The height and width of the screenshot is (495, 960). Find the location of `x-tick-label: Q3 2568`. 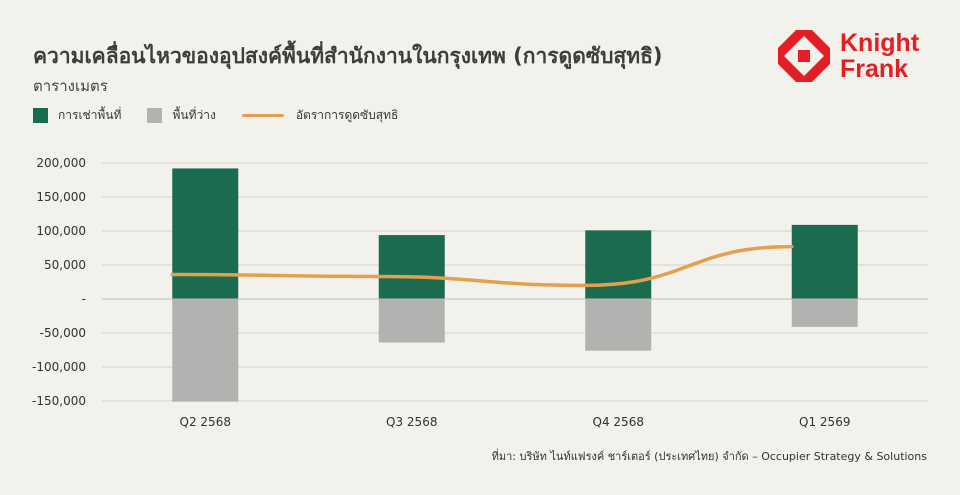

x-tick-label: Q3 2568 is located at coordinates (411, 422).